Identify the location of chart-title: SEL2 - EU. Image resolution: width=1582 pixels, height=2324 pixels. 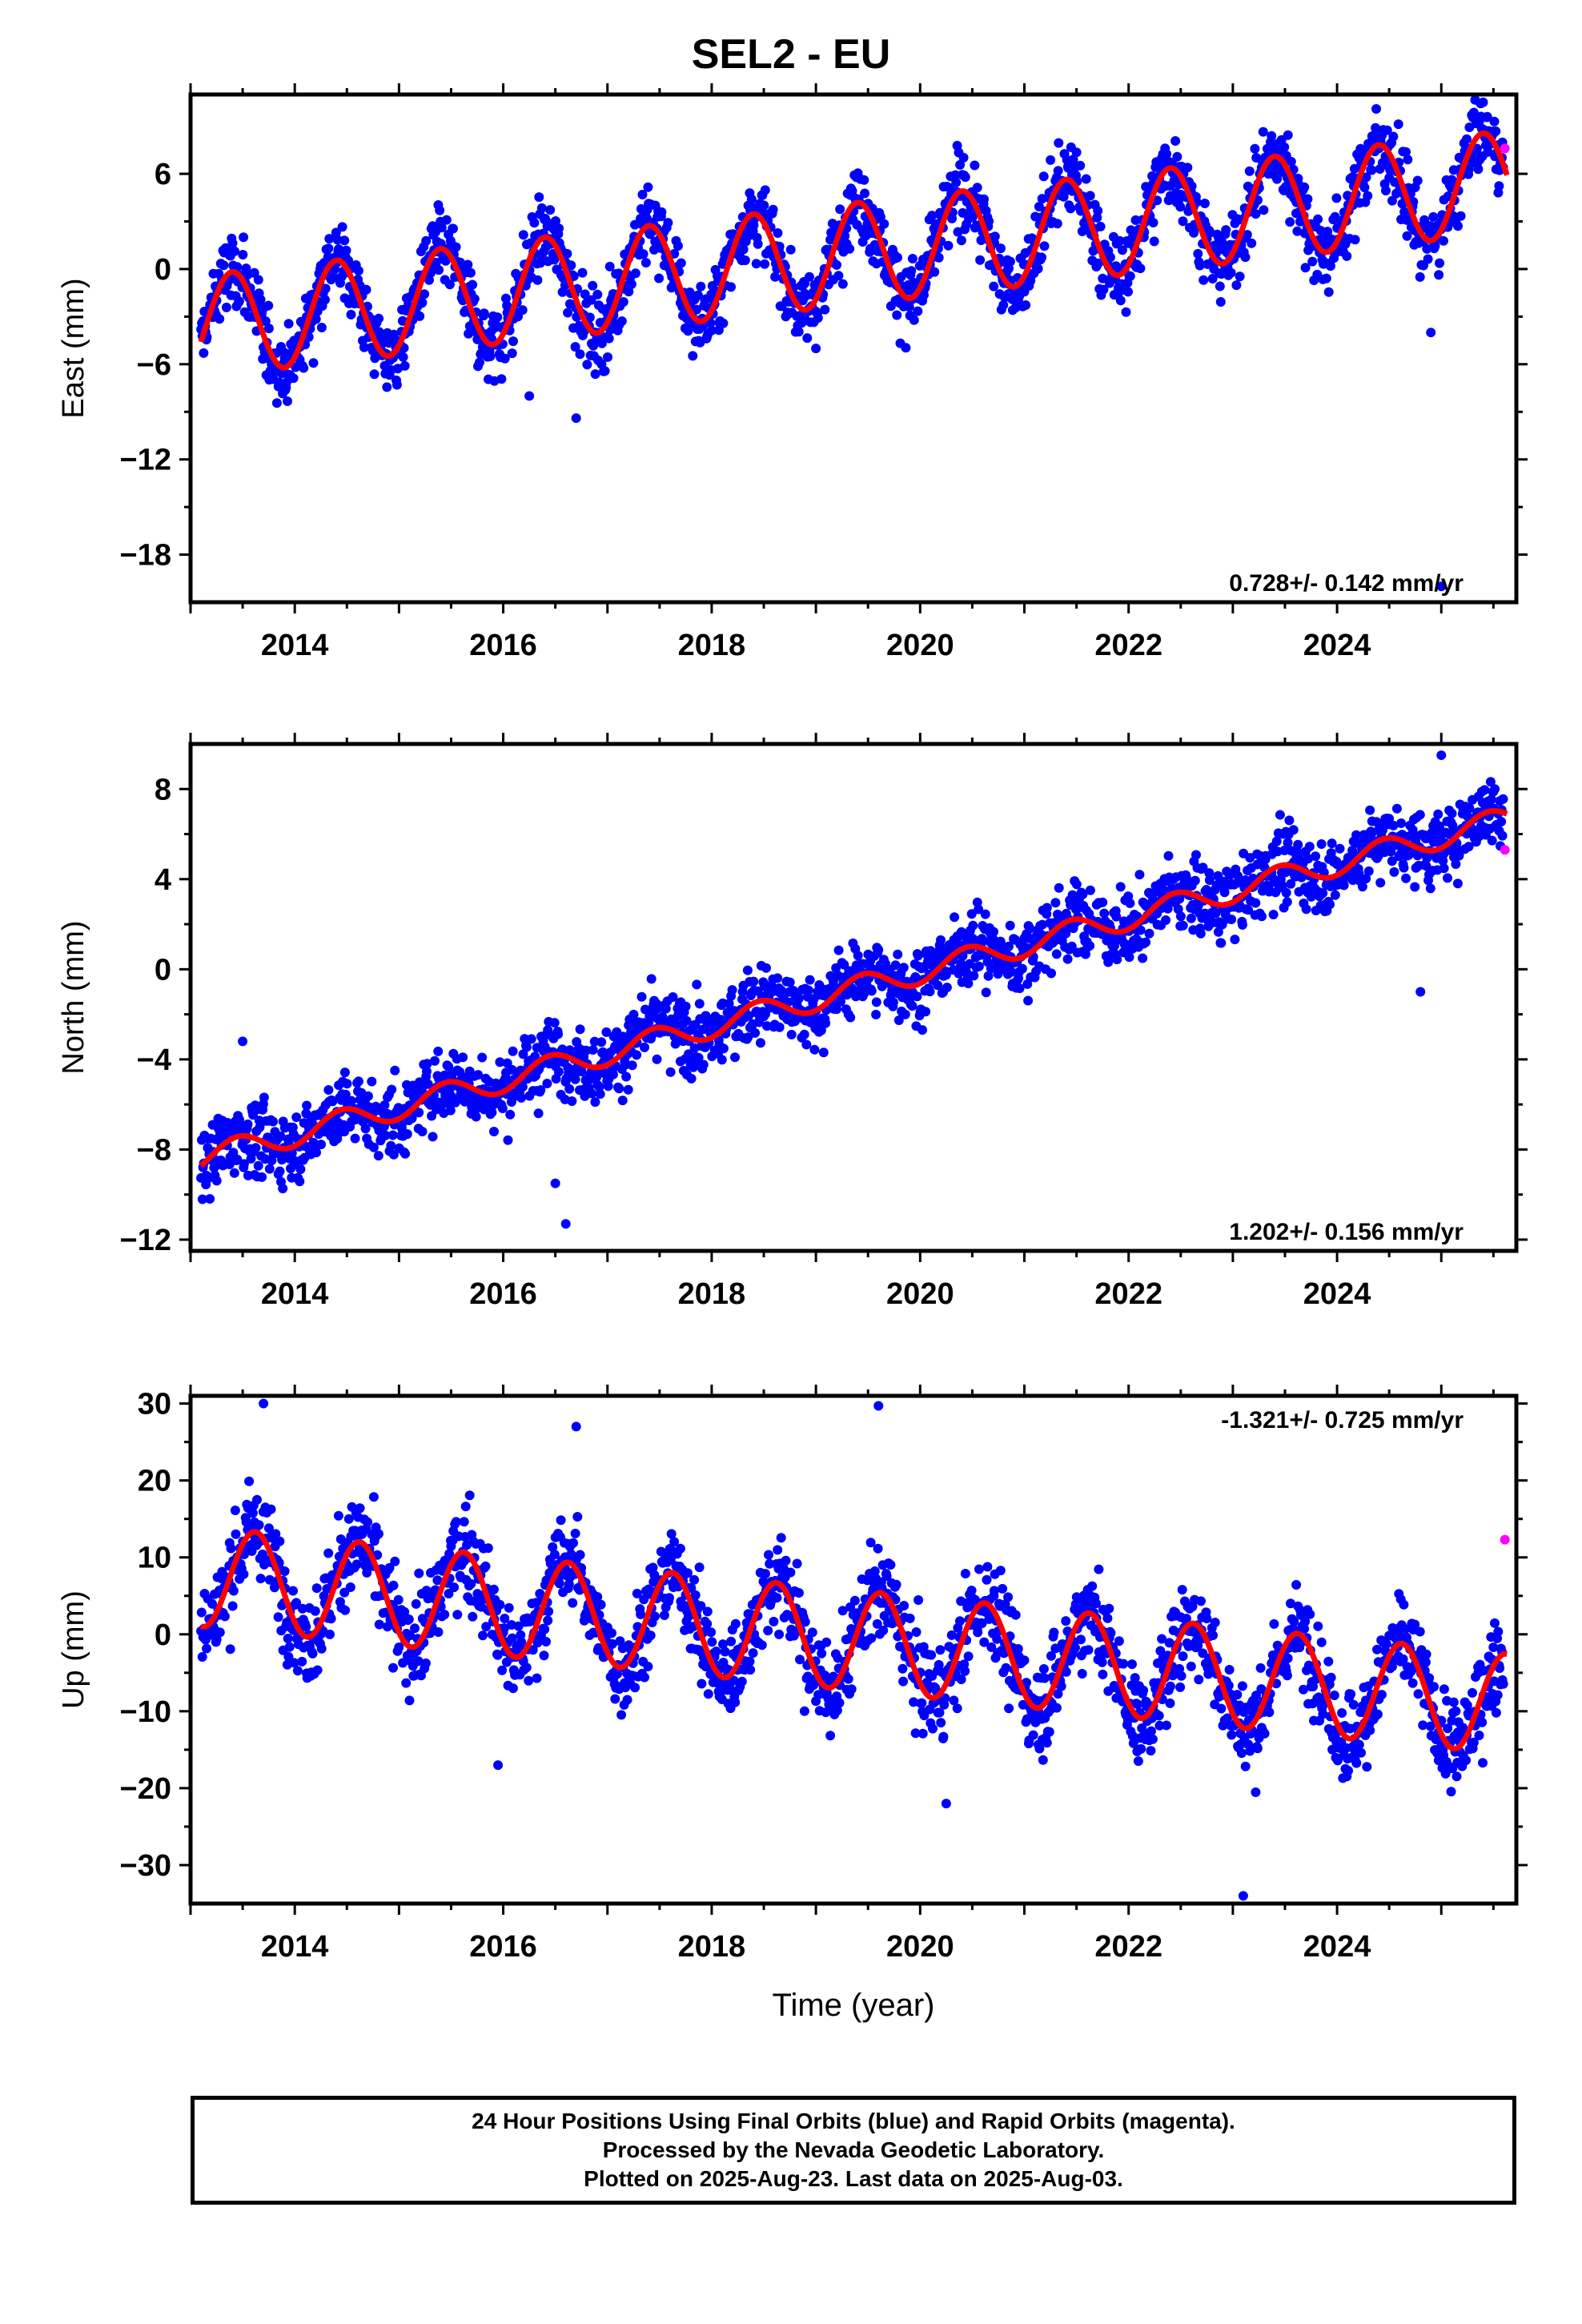
(791, 55).